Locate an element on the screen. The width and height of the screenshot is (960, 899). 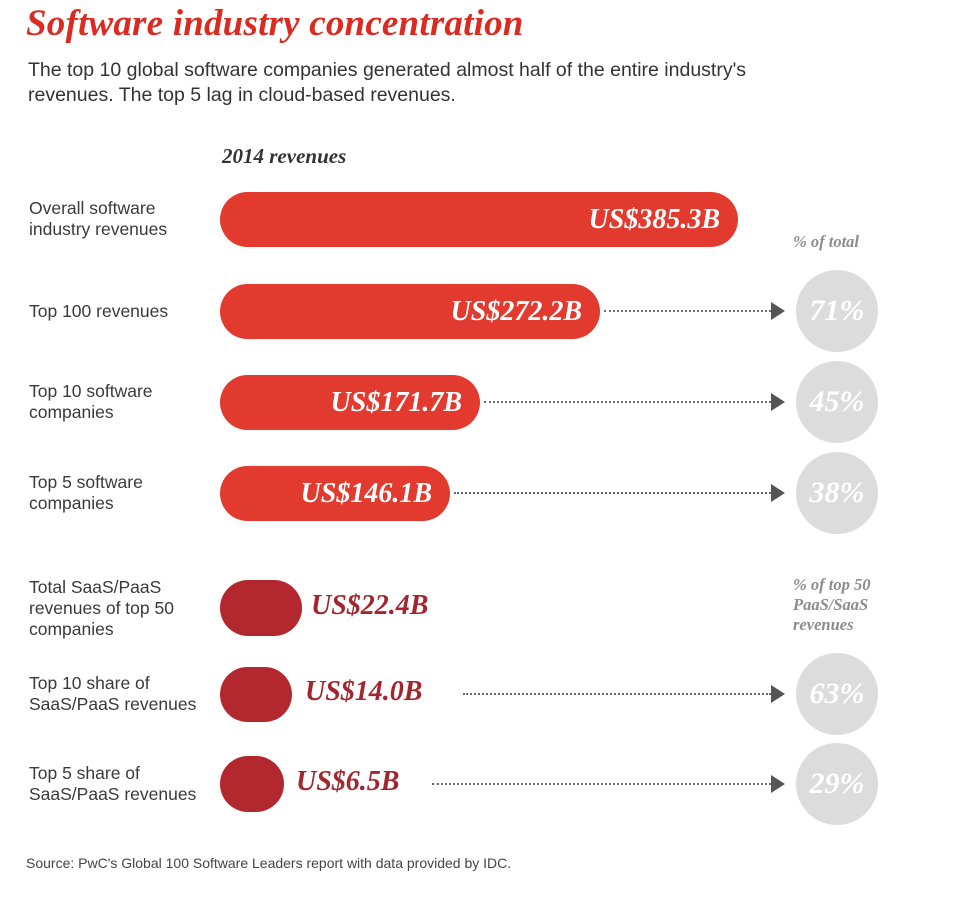
share-header-total: % of total is located at coordinates (826, 241).